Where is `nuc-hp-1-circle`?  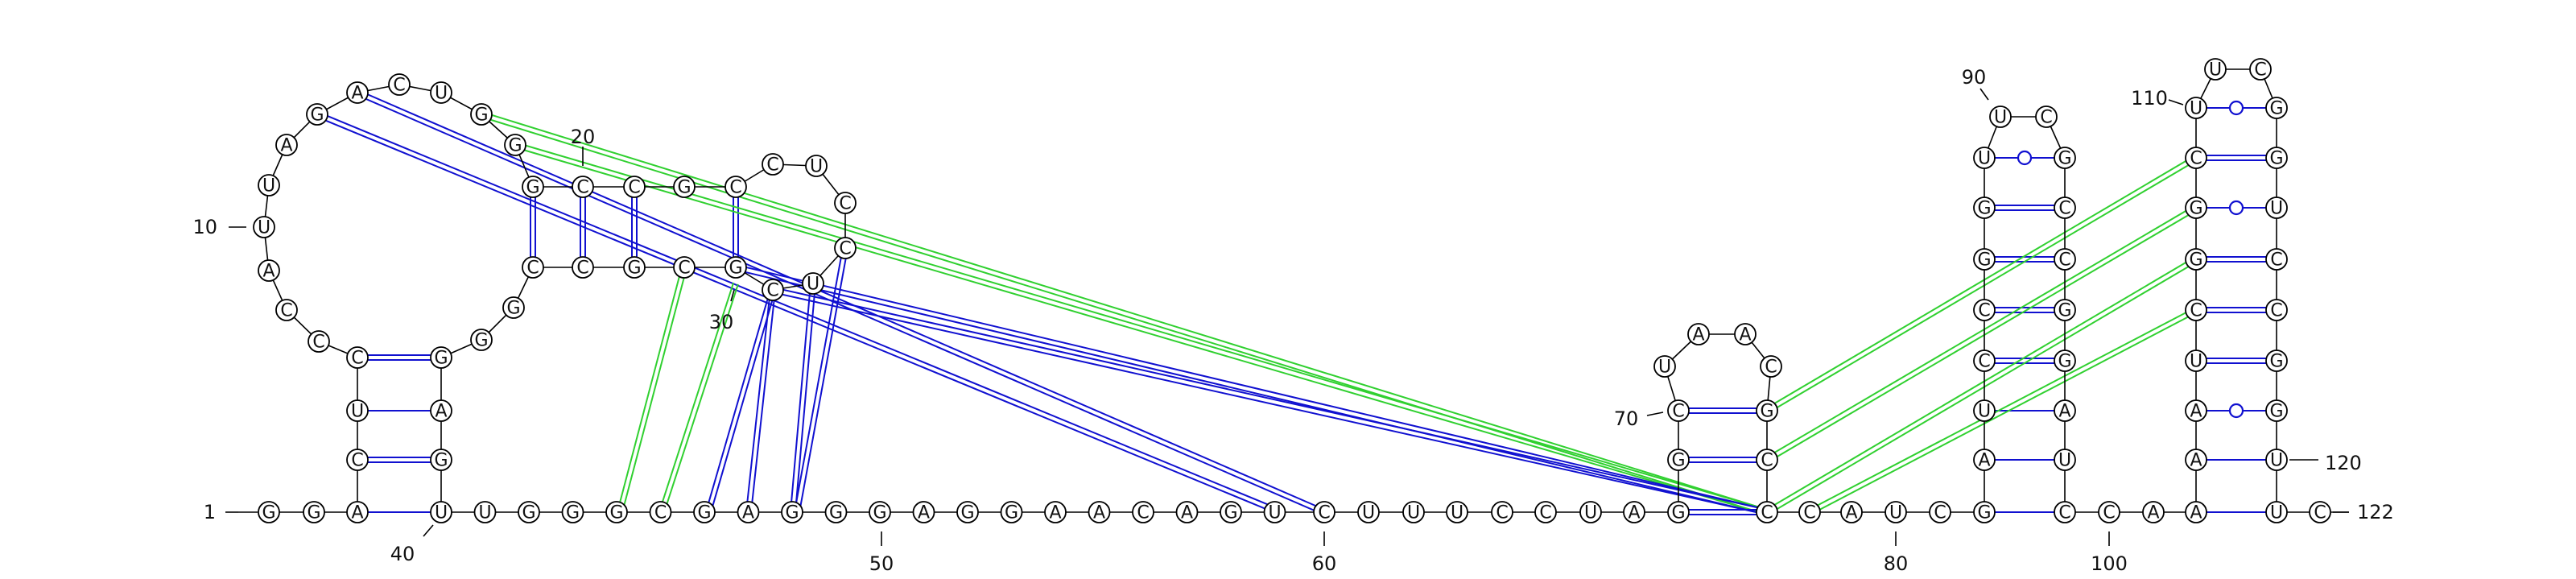 nuc-hp-1-circle is located at coordinates (1678, 460).